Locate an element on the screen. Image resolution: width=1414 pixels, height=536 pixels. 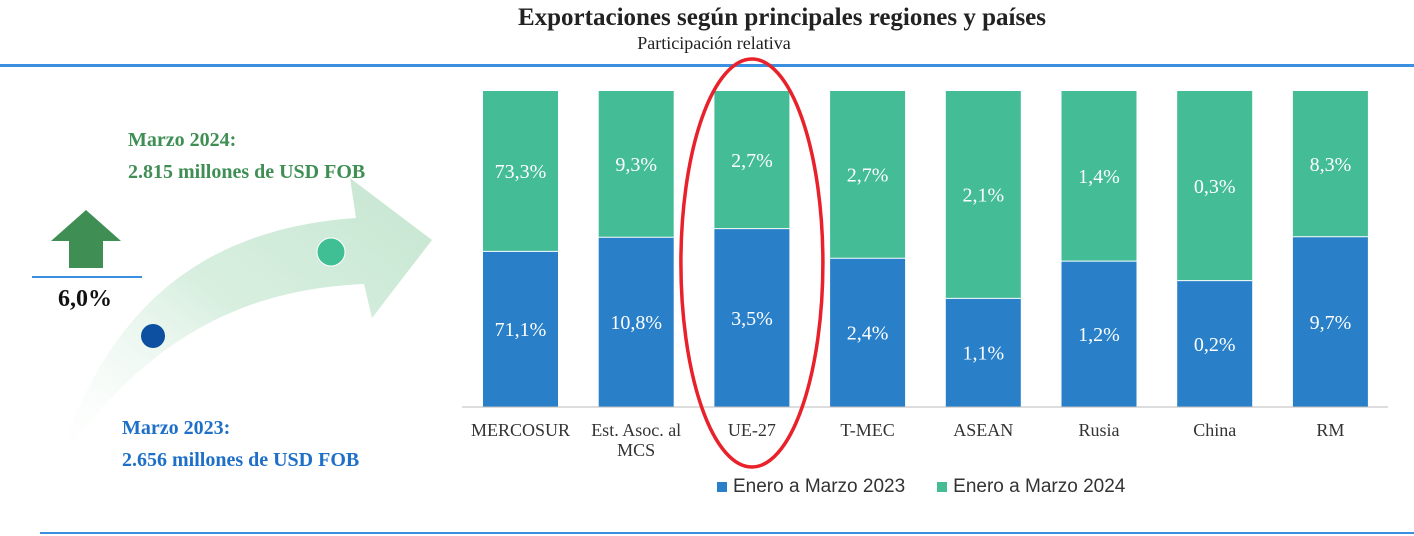
category-label-7-0: RM is located at coordinates (1330, 430).